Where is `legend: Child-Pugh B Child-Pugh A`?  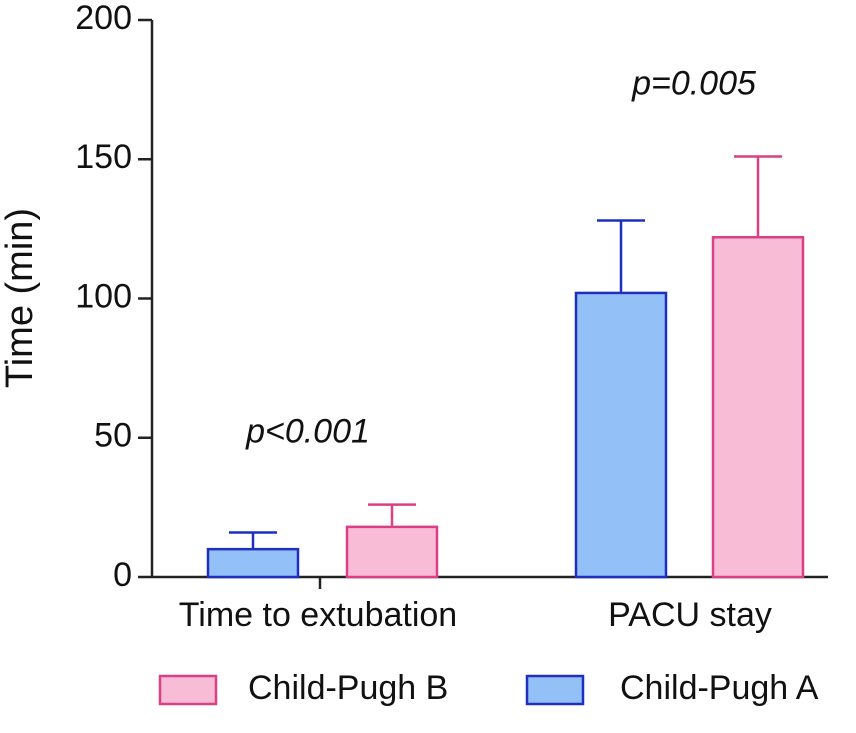 legend: Child-Pugh B Child-Pugh A is located at coordinates (488, 688).